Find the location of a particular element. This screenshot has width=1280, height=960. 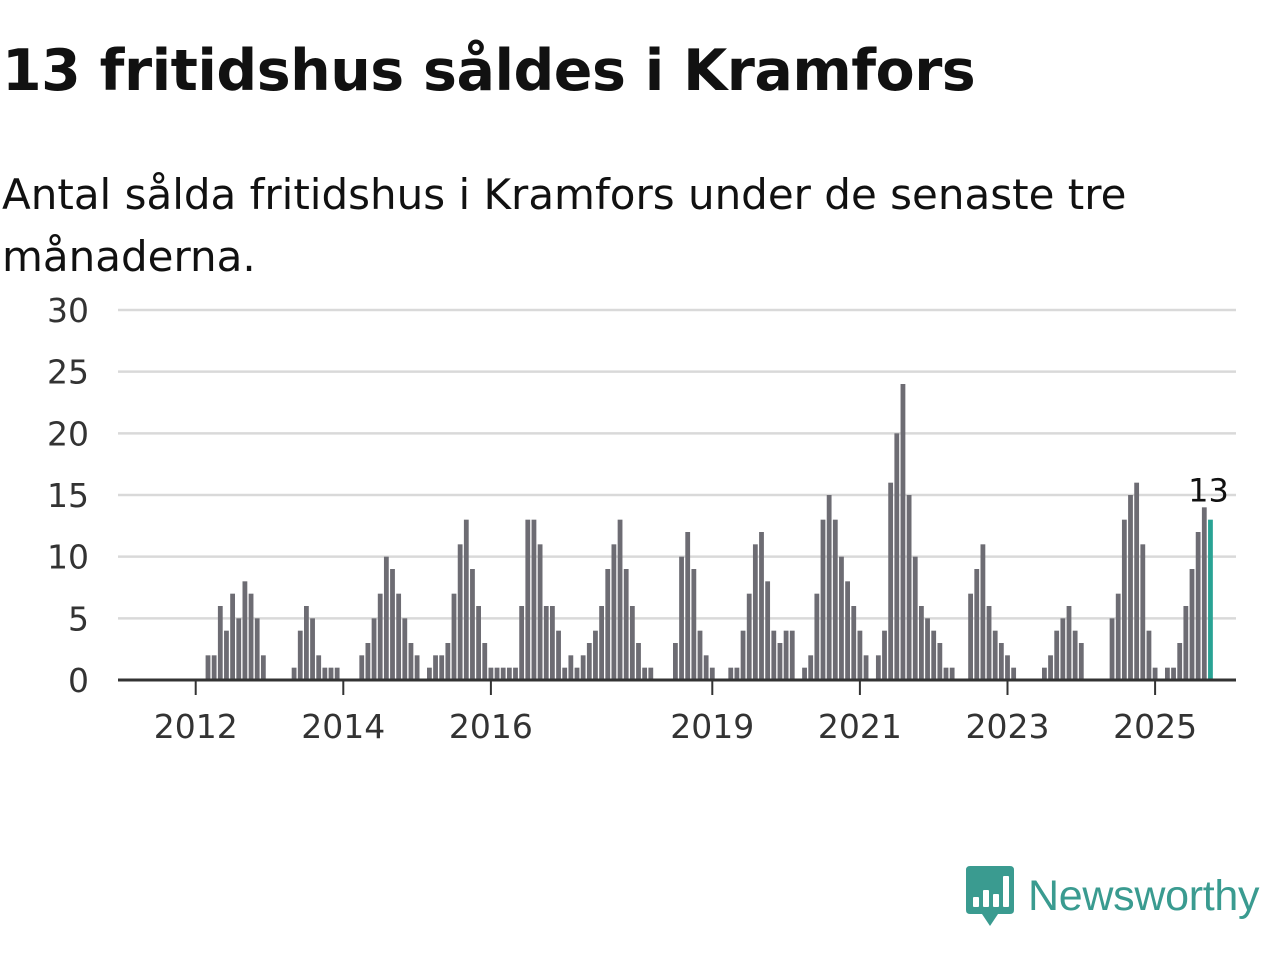

data-label-latest: 13 is located at coordinates (1208, 491).